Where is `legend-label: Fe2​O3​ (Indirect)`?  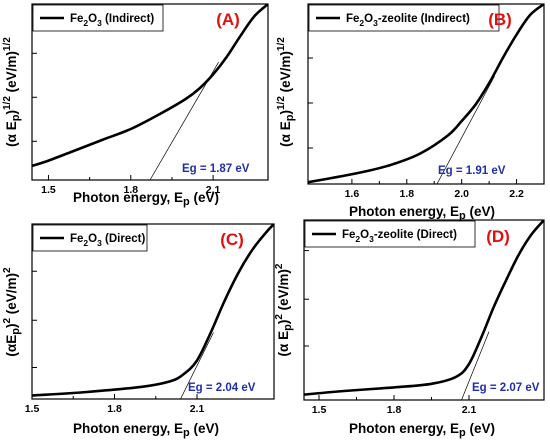 legend-label: Fe2​O3​ (Indirect) is located at coordinates (112, 20).